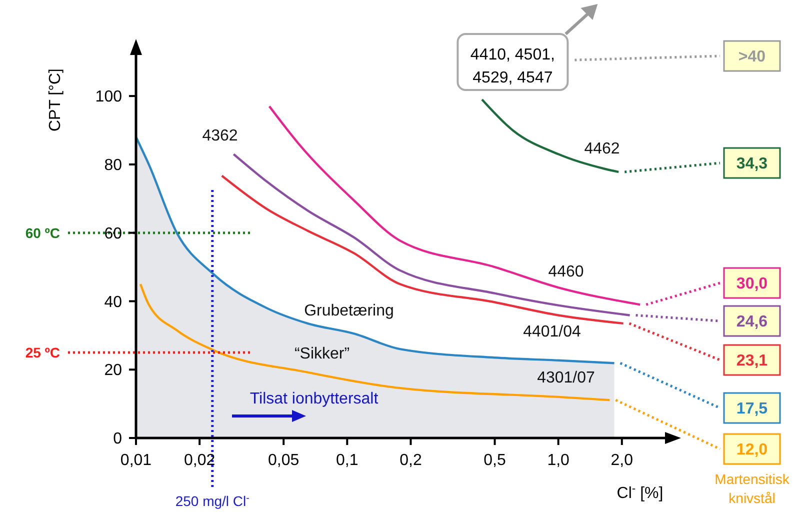 The height and width of the screenshot is (514, 803). I want to click on ref-line-label: 250 mg/l Cl$^{-}$, so click(212, 500).